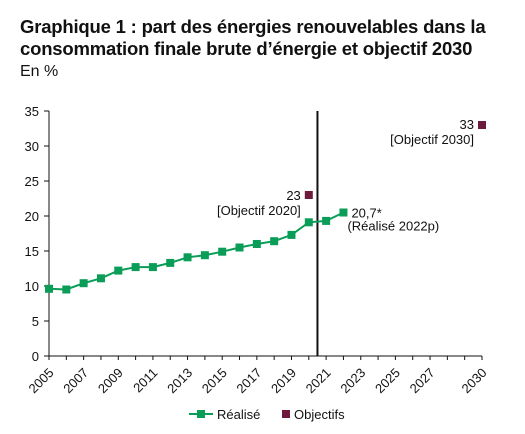  I want to click on x-tick-label: 2013, so click(179, 380).